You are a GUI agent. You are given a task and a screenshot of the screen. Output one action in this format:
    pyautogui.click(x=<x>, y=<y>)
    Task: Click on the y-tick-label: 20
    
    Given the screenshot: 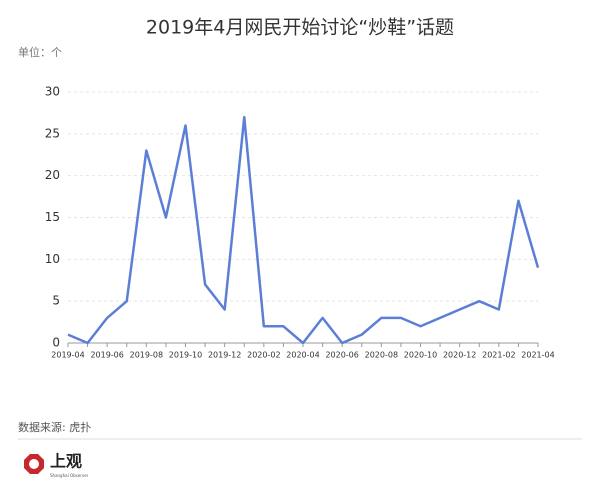 What is the action you would take?
    pyautogui.click(x=52, y=175)
    